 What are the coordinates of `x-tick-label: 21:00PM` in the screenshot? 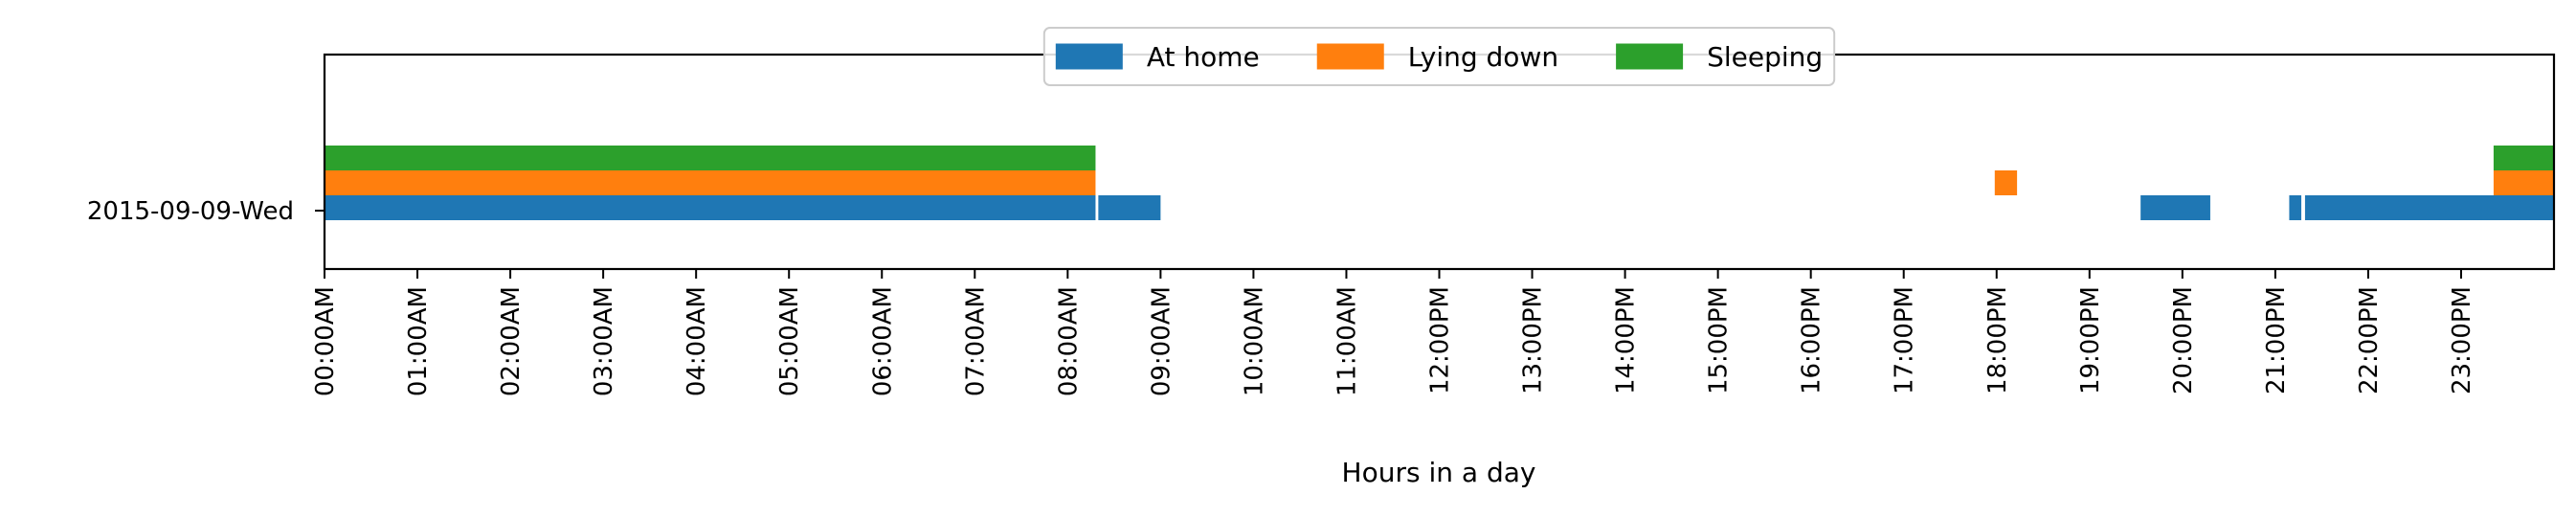 It's located at (2276, 340).